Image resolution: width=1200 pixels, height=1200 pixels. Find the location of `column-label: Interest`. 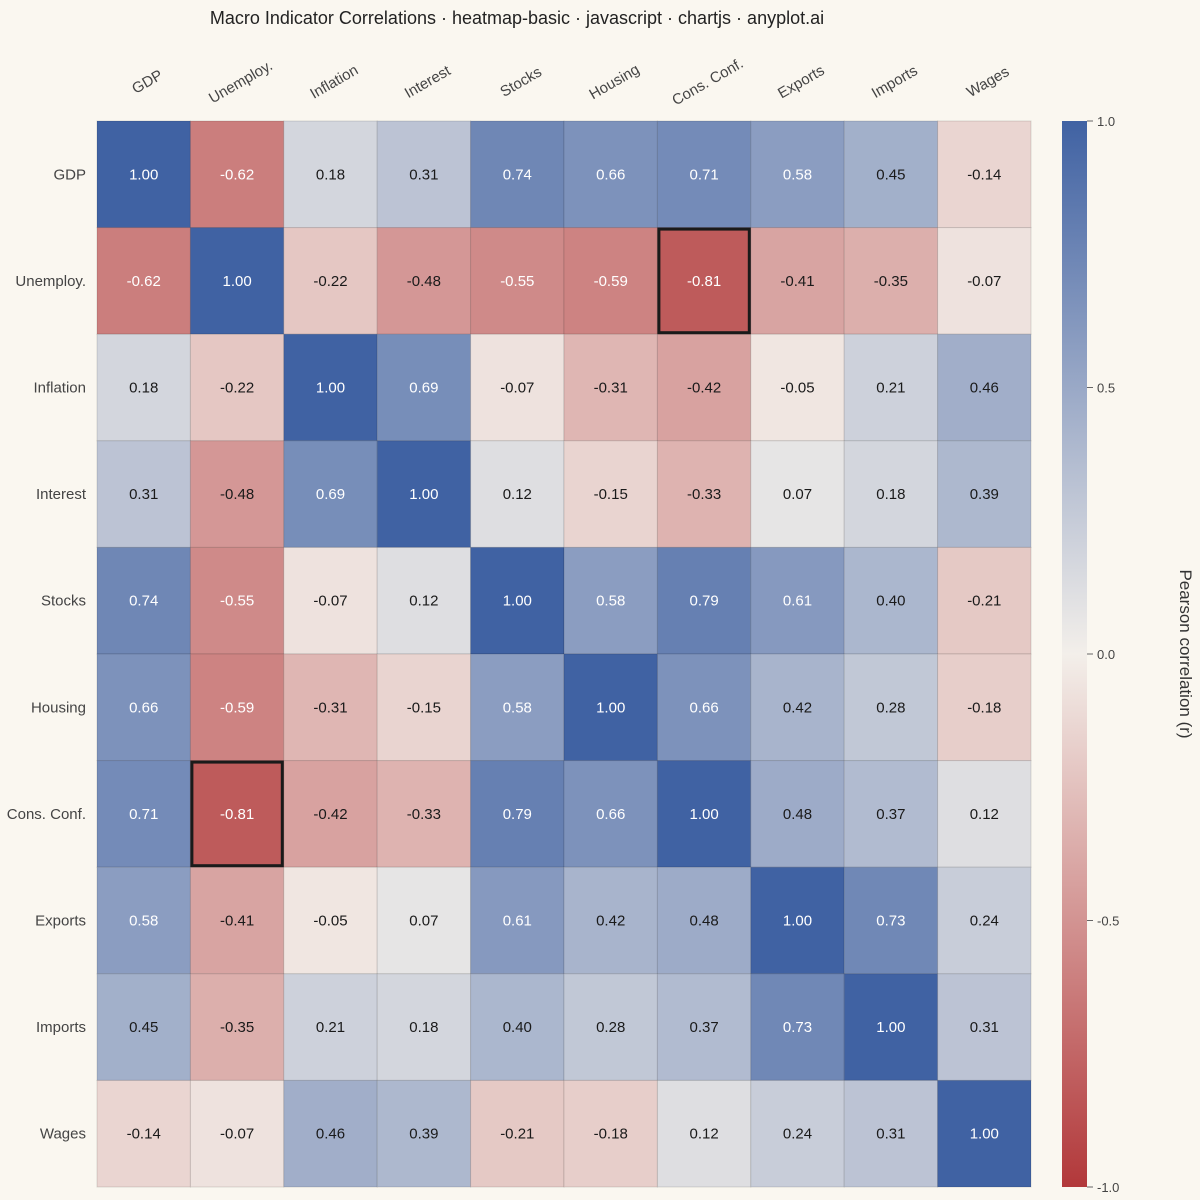

column-label: Interest is located at coordinates (428, 82).